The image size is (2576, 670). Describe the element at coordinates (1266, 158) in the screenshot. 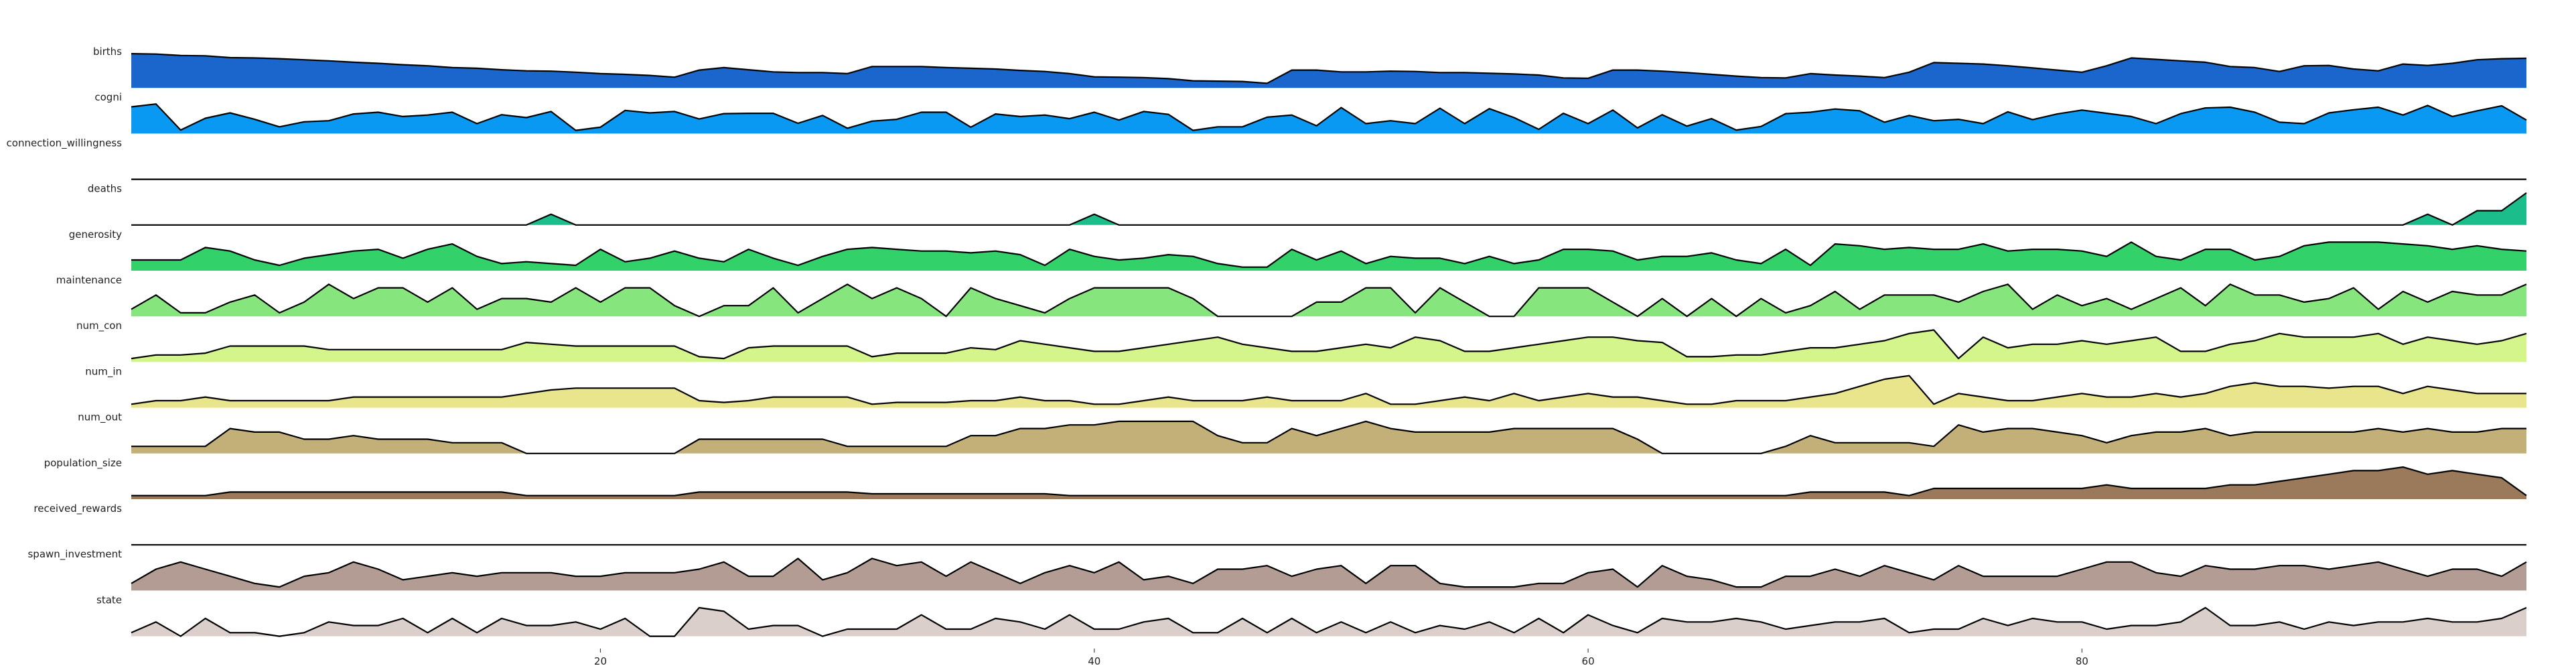

I see `ridge-row-connection_willingness: connection_willingness` at that location.